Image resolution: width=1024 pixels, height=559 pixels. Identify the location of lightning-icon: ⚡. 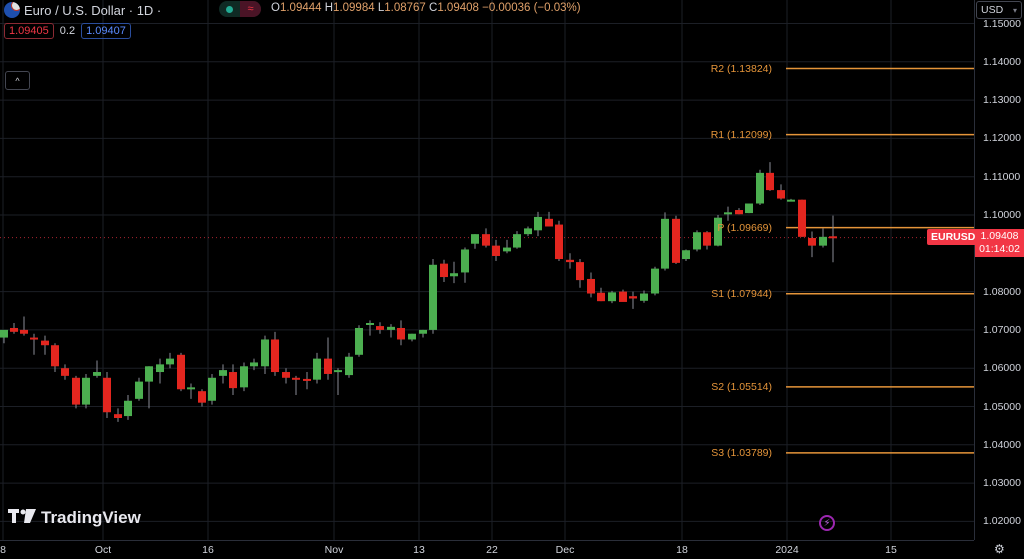
(827, 523).